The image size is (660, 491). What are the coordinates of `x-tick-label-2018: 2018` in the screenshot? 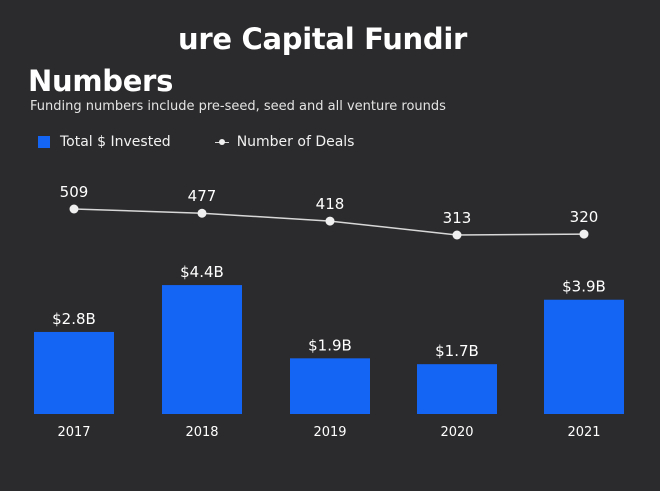 It's located at (201, 432).